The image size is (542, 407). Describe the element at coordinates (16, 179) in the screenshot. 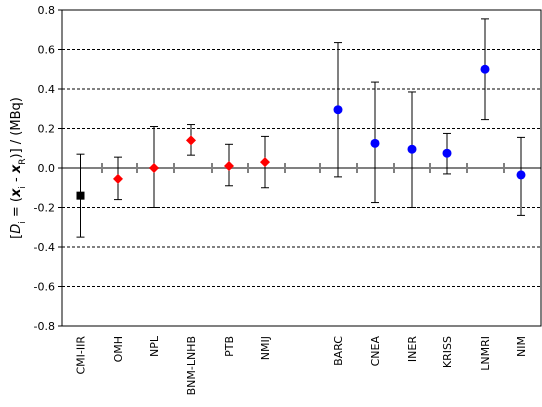

I see `y-axis-title-part: -` at that location.